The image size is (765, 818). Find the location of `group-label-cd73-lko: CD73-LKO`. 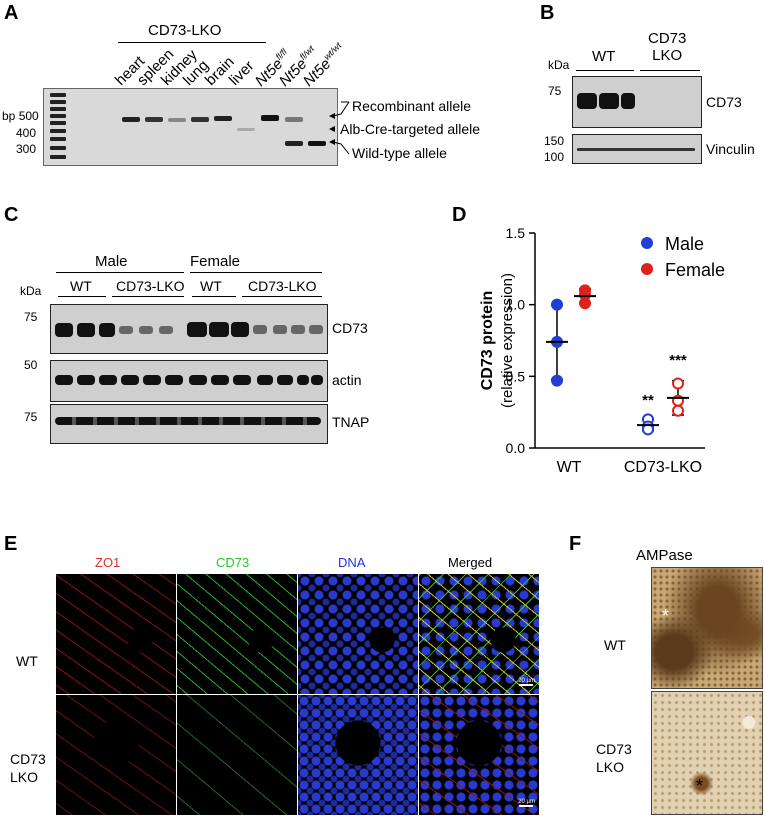

group-label-cd73-lko: CD73-LKO is located at coordinates (185, 30).